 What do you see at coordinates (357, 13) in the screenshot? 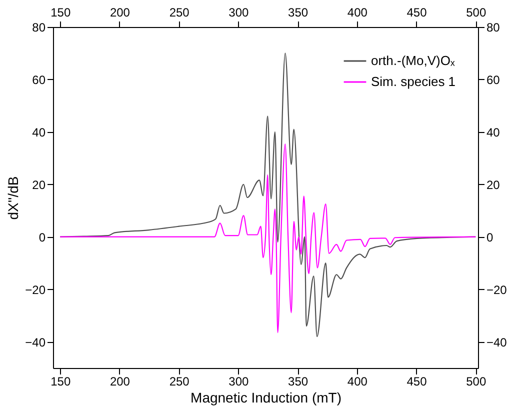
I see `x2-tick-label: 400` at bounding box center [357, 13].